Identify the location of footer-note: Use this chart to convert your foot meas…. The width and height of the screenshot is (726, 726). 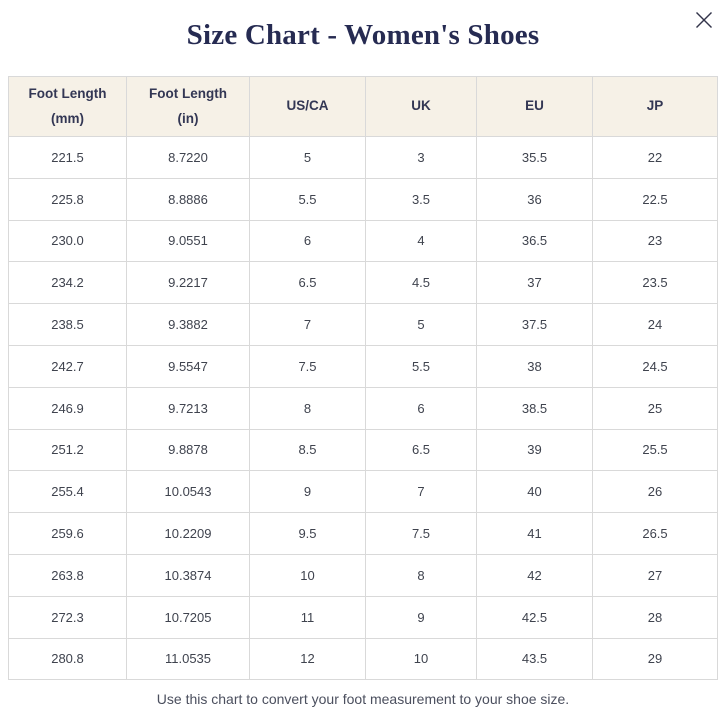
(363, 699).